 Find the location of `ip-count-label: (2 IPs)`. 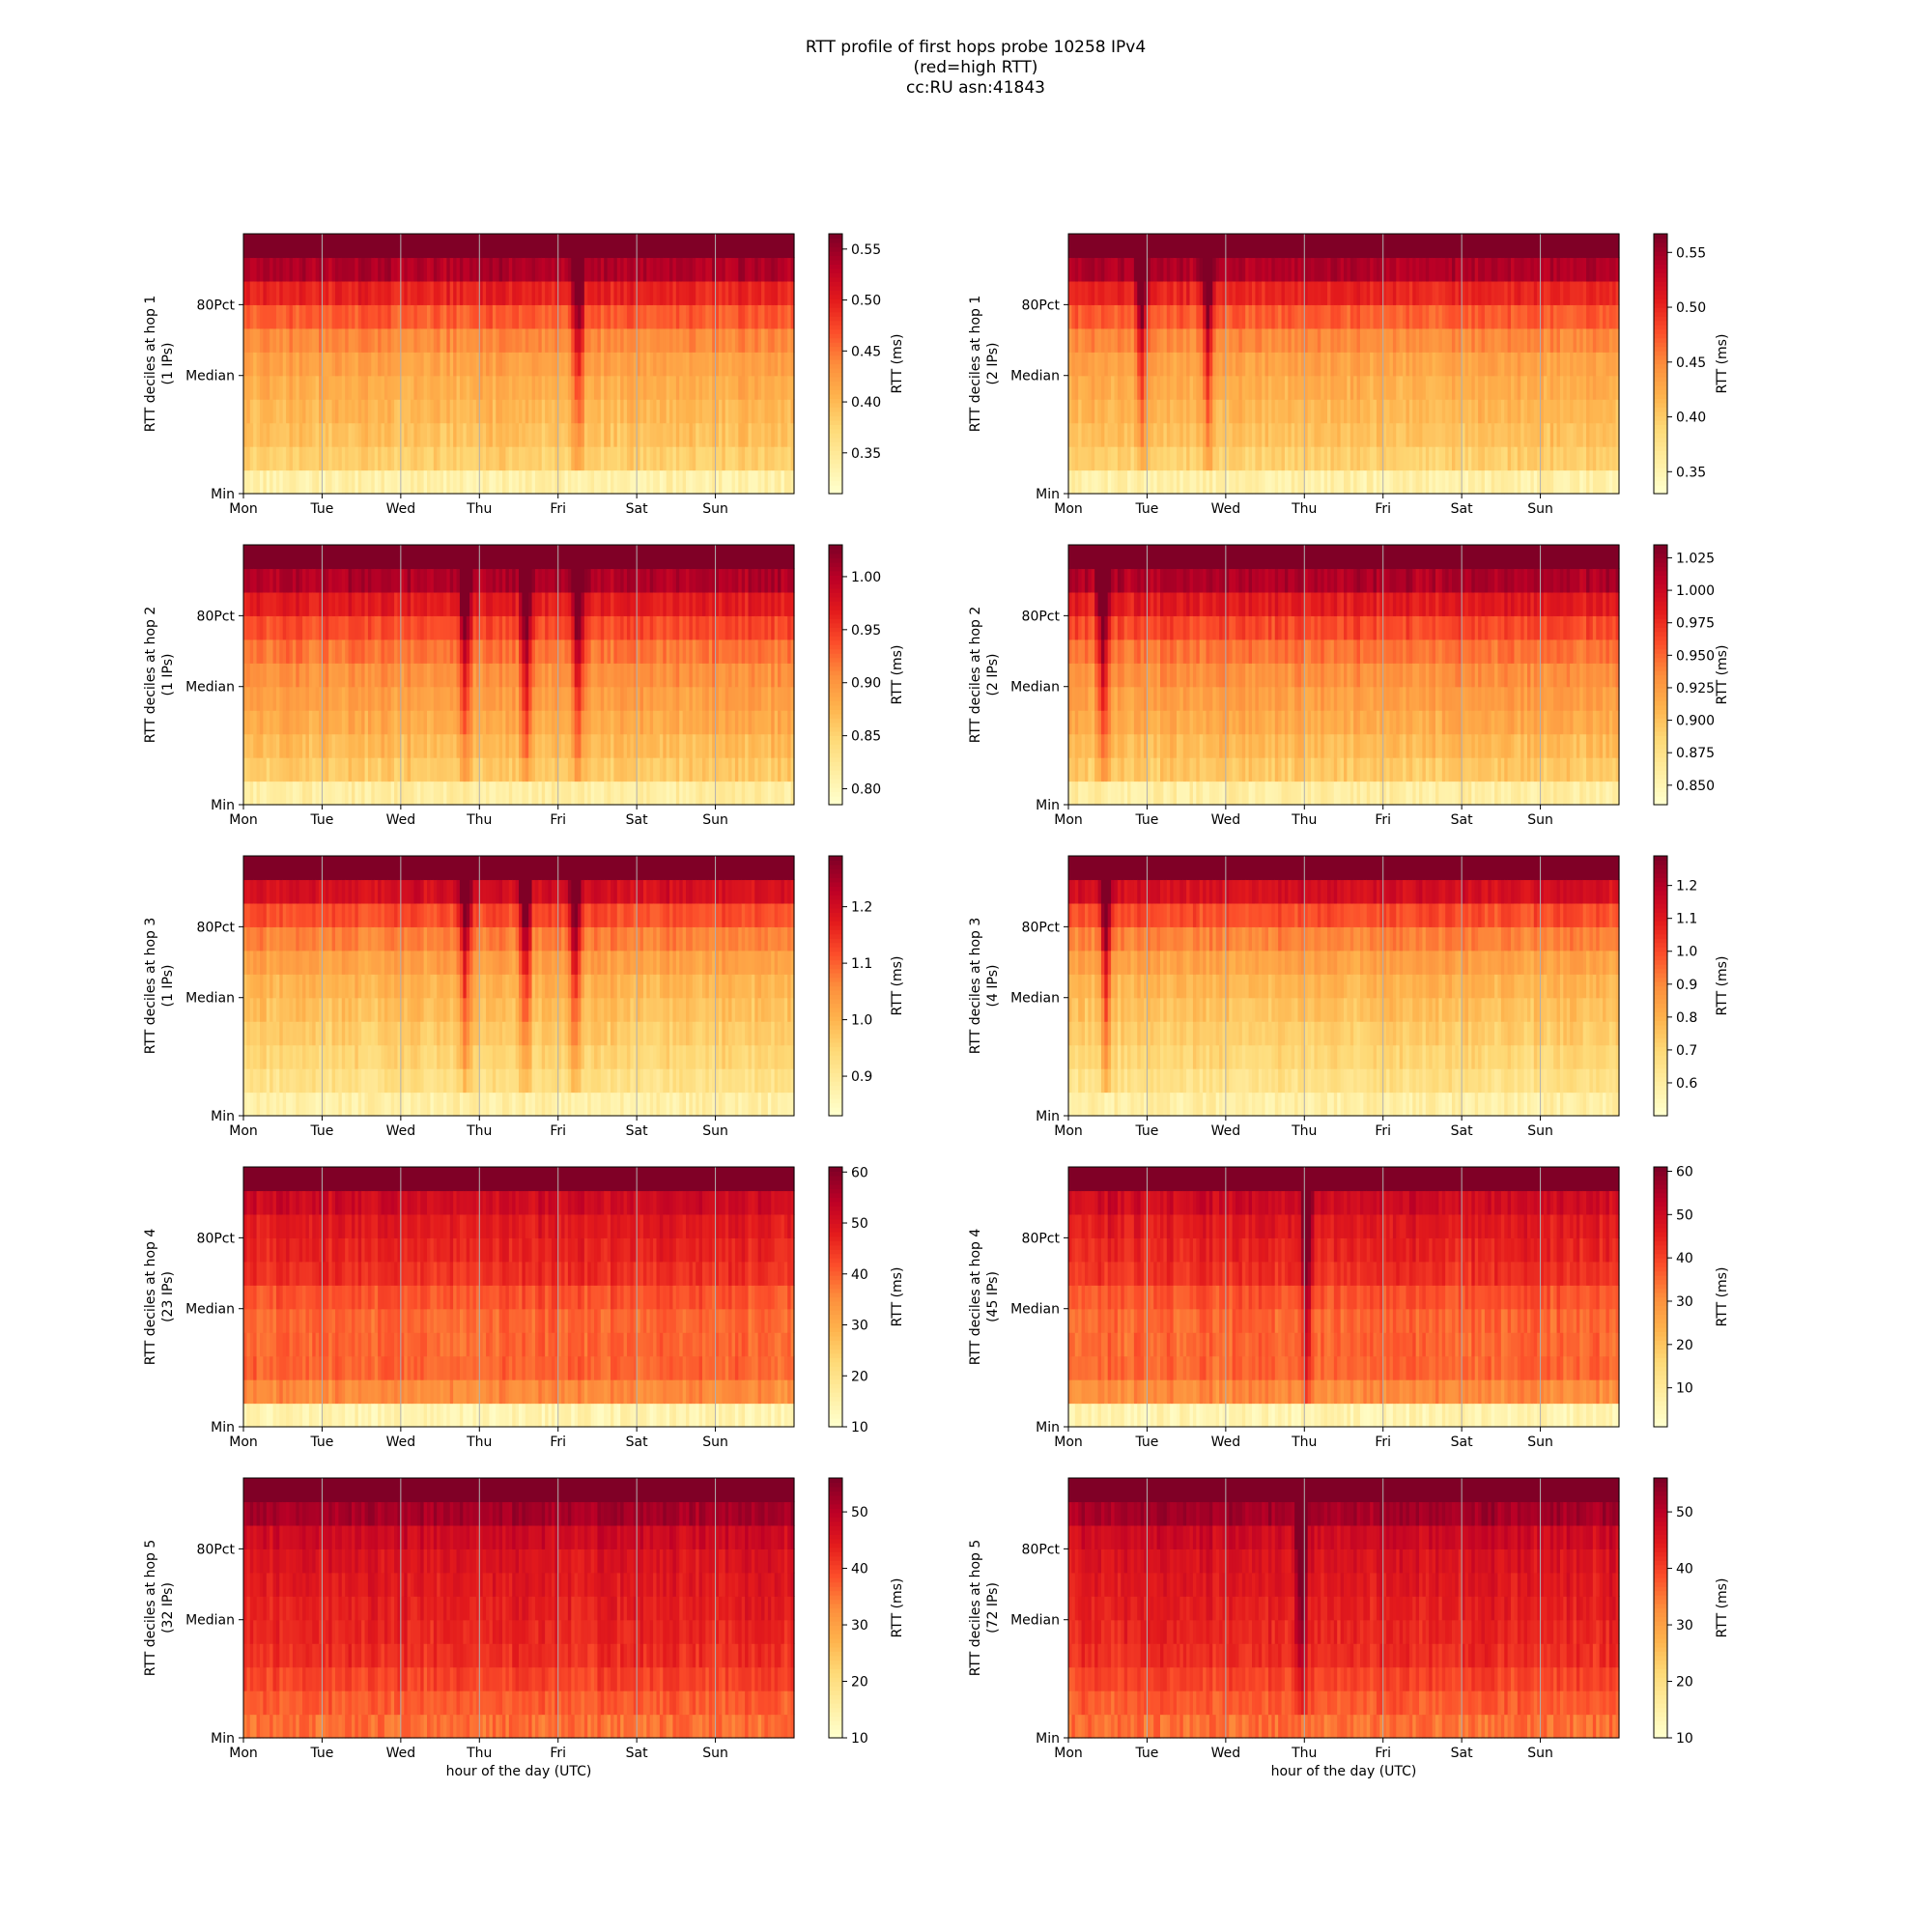

ip-count-label: (2 IPs) is located at coordinates (993, 364).